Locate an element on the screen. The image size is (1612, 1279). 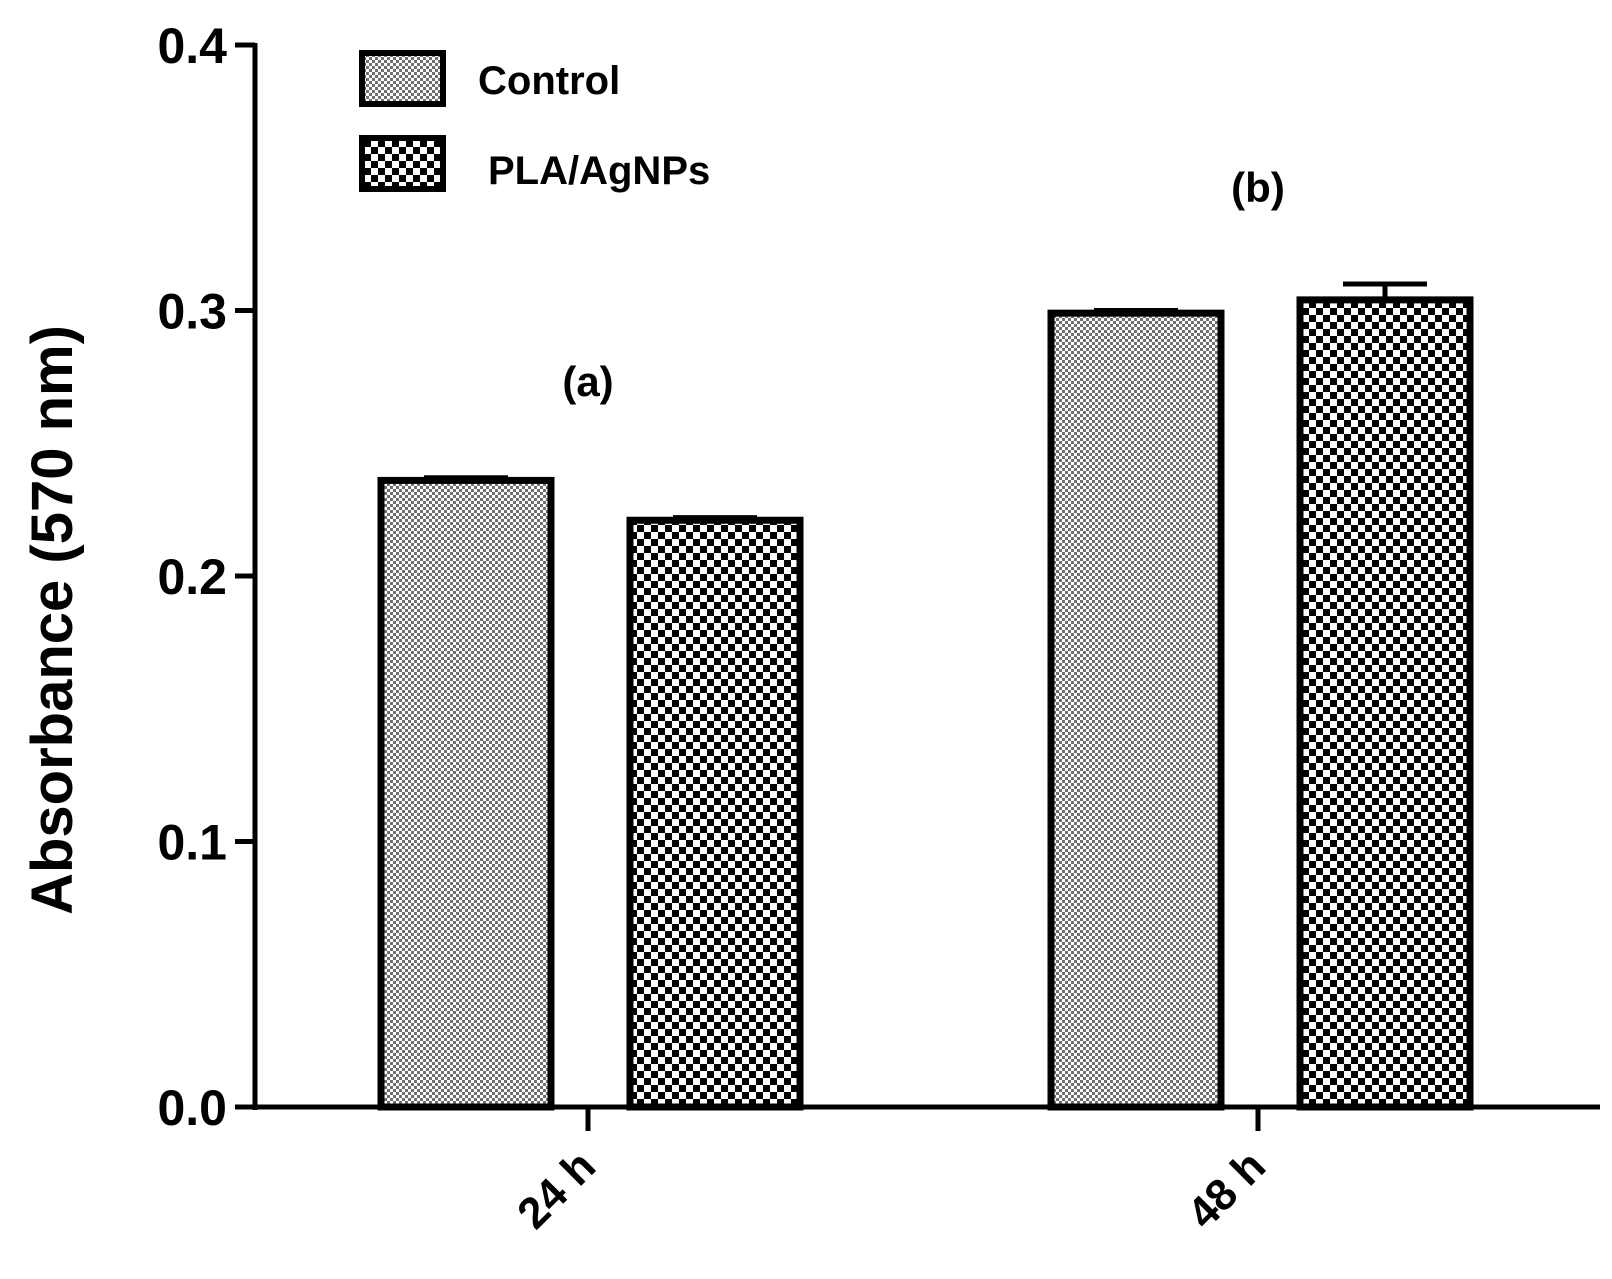
x-tick-label: 48 h is located at coordinates (1226, 1189).